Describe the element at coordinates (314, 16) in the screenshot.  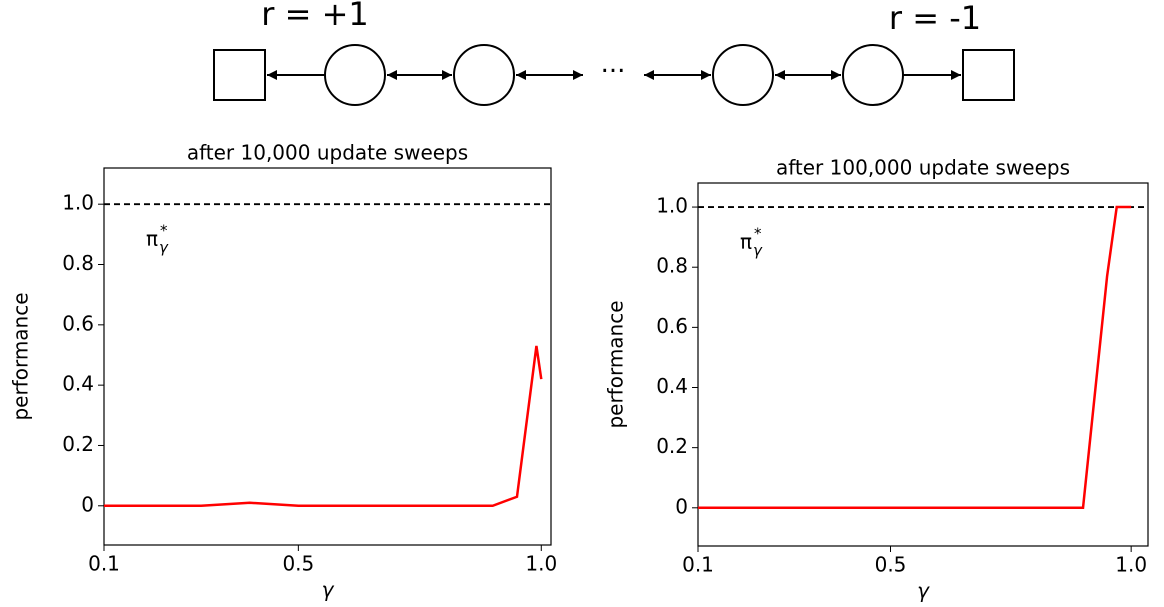
I see `left-reward: r = +1` at that location.